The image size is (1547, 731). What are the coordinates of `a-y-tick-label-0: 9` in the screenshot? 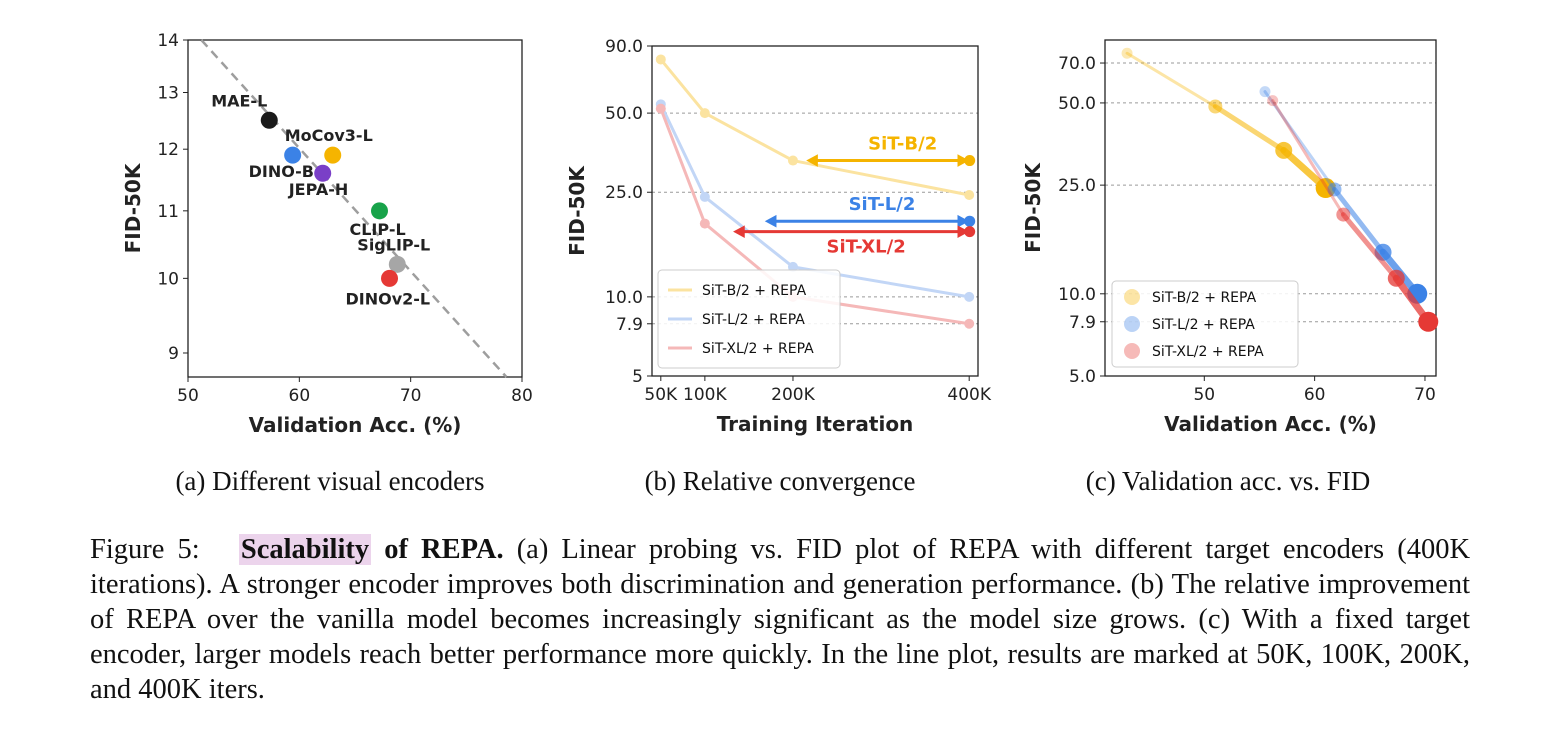 It's located at (173, 354).